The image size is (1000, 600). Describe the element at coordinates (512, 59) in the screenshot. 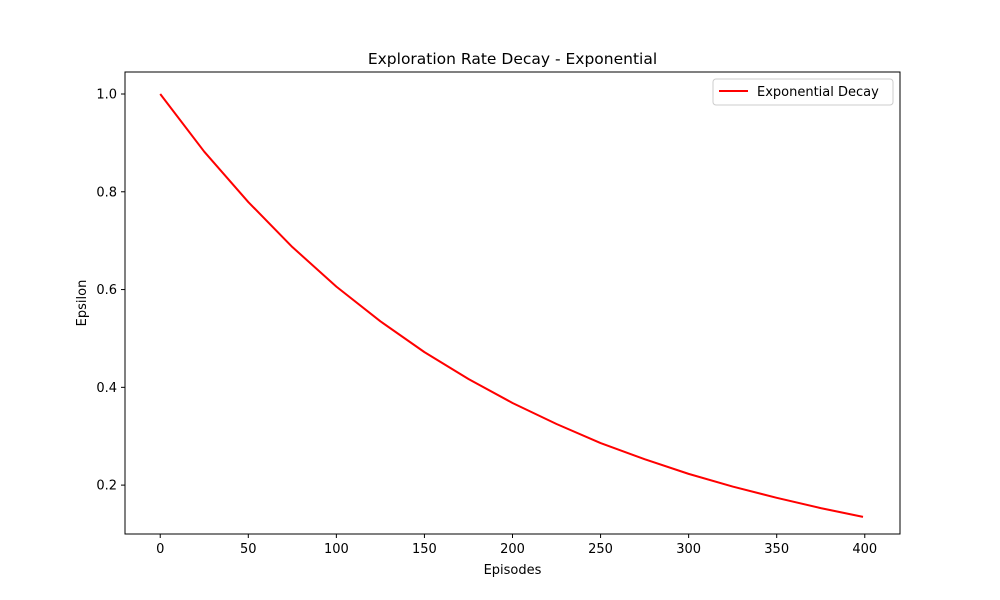

I see `chart-title: Exploration Rate Decay - Exponential` at that location.